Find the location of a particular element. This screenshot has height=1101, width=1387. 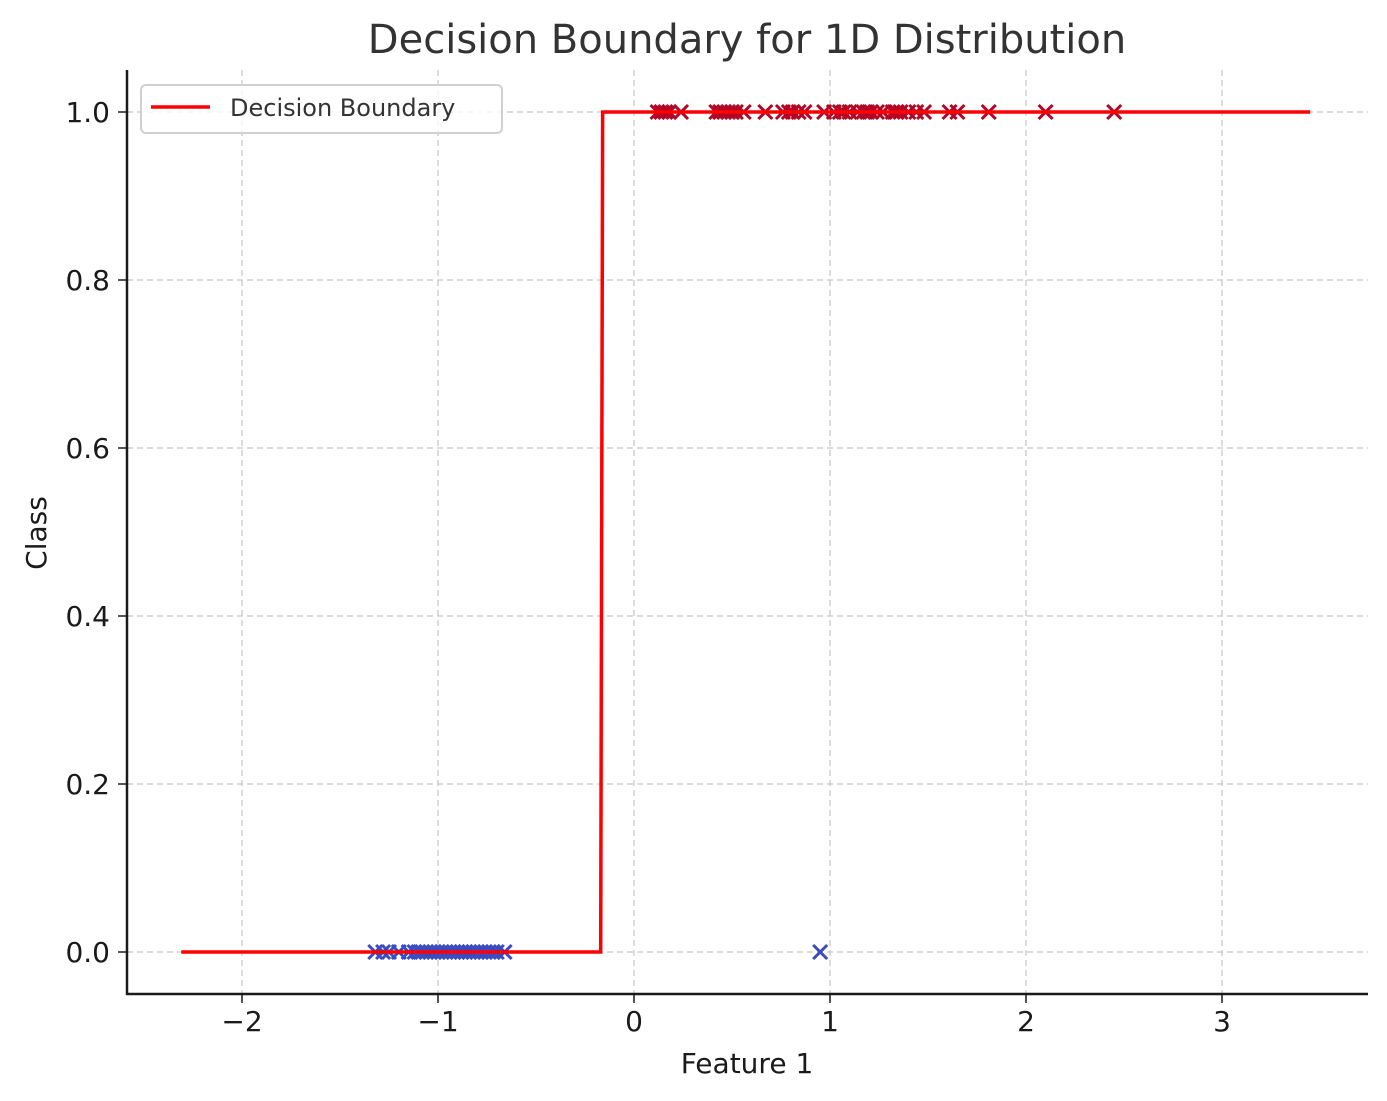

x-tick-label: −2 is located at coordinates (241, 1021).